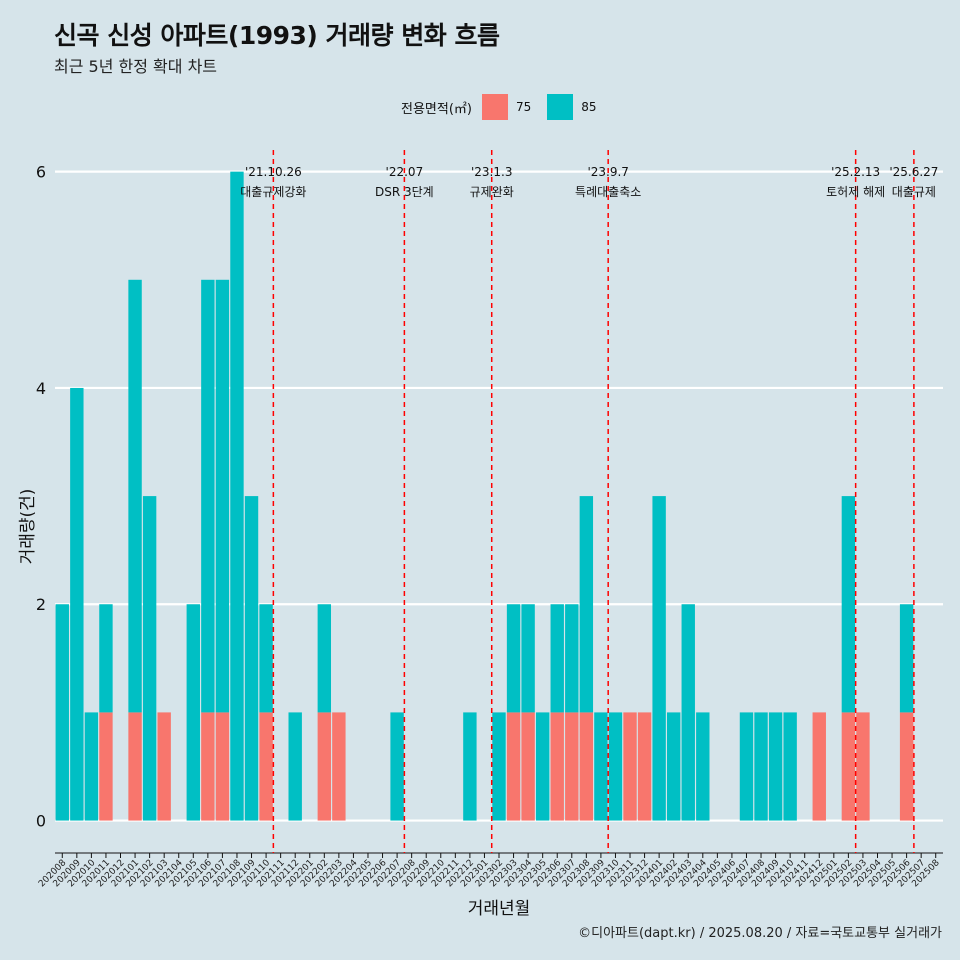 This screenshot has width=960, height=960. Describe the element at coordinates (136, 66) in the screenshot. I see `chart-subtitle: 최근 5년 한정 확대 차트` at that location.